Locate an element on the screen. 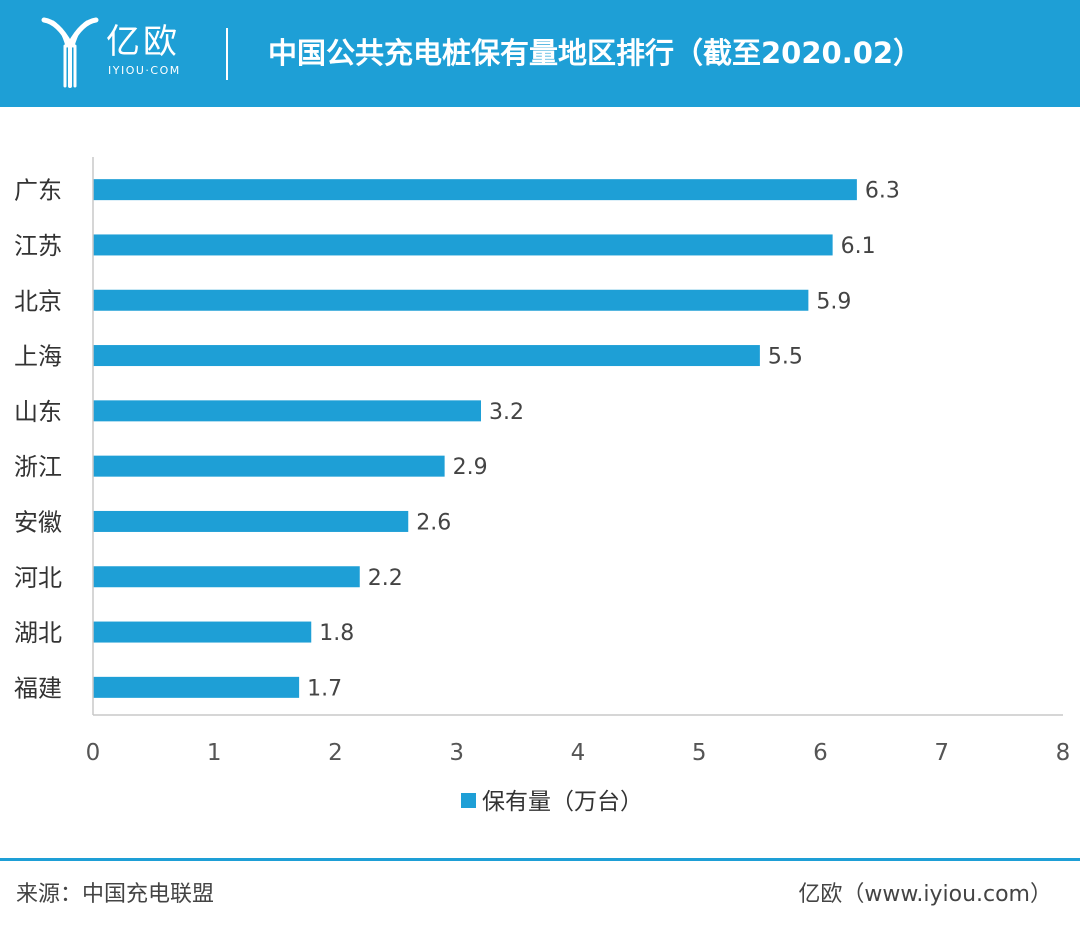  source-note: 来源：中国充电联盟 is located at coordinates (115, 894).